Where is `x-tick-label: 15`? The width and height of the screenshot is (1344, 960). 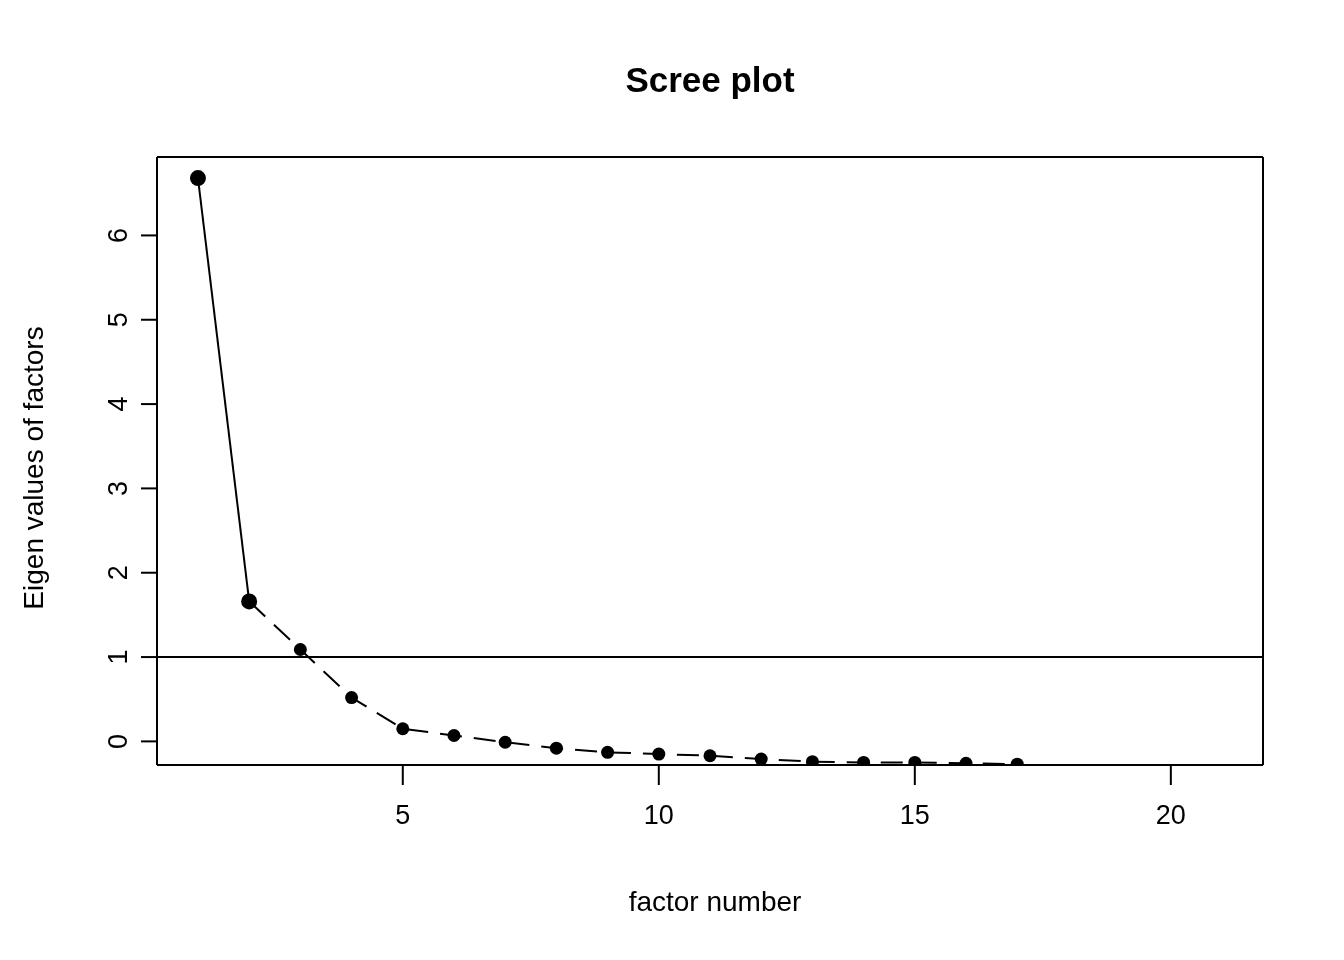
x-tick-label: 15 is located at coordinates (914, 815).